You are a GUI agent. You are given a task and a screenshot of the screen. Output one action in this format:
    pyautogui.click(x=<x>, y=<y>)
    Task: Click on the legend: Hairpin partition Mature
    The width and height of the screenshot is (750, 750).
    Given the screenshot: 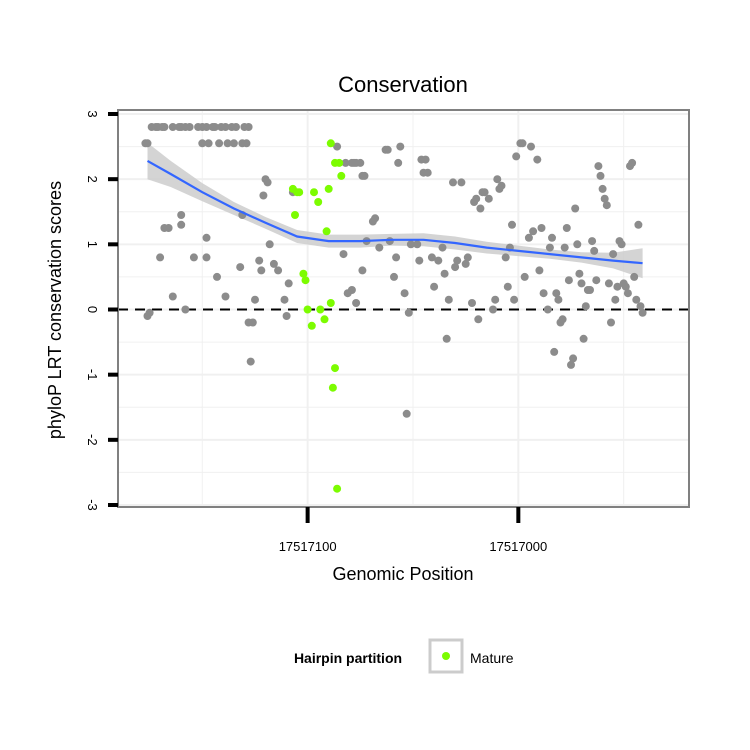 What is the action you would take?
    pyautogui.click(x=404, y=656)
    